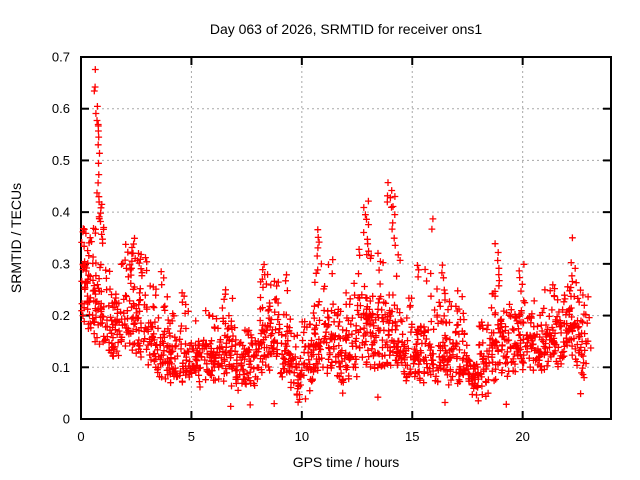 Image resolution: width=640 pixels, height=480 pixels. I want to click on x-axis-label: GPS time / hours, so click(346, 462).